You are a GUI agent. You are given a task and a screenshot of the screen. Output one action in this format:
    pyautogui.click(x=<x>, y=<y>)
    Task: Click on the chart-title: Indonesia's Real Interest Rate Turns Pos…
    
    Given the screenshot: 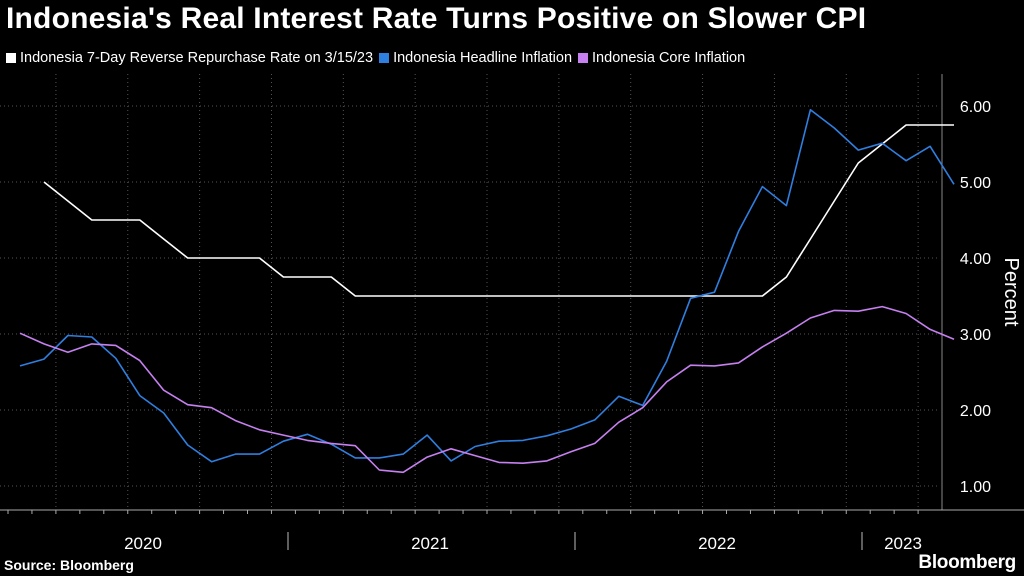 What is the action you would take?
    pyautogui.click(x=436, y=18)
    